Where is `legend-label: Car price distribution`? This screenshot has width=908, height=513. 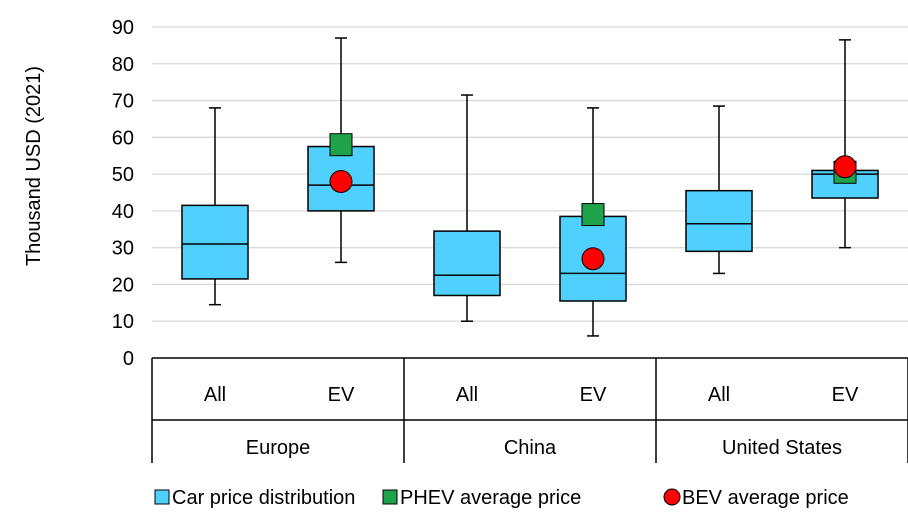 legend-label: Car price distribution is located at coordinates (263, 498).